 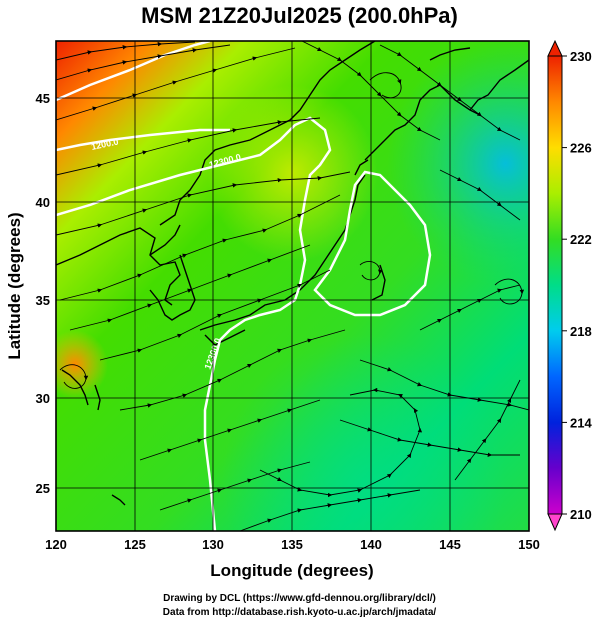 What do you see at coordinates (27, 293) in the screenshot?
I see `y-axis: 25 30 35 40 45 Latitude (degrees)` at bounding box center [27, 293].